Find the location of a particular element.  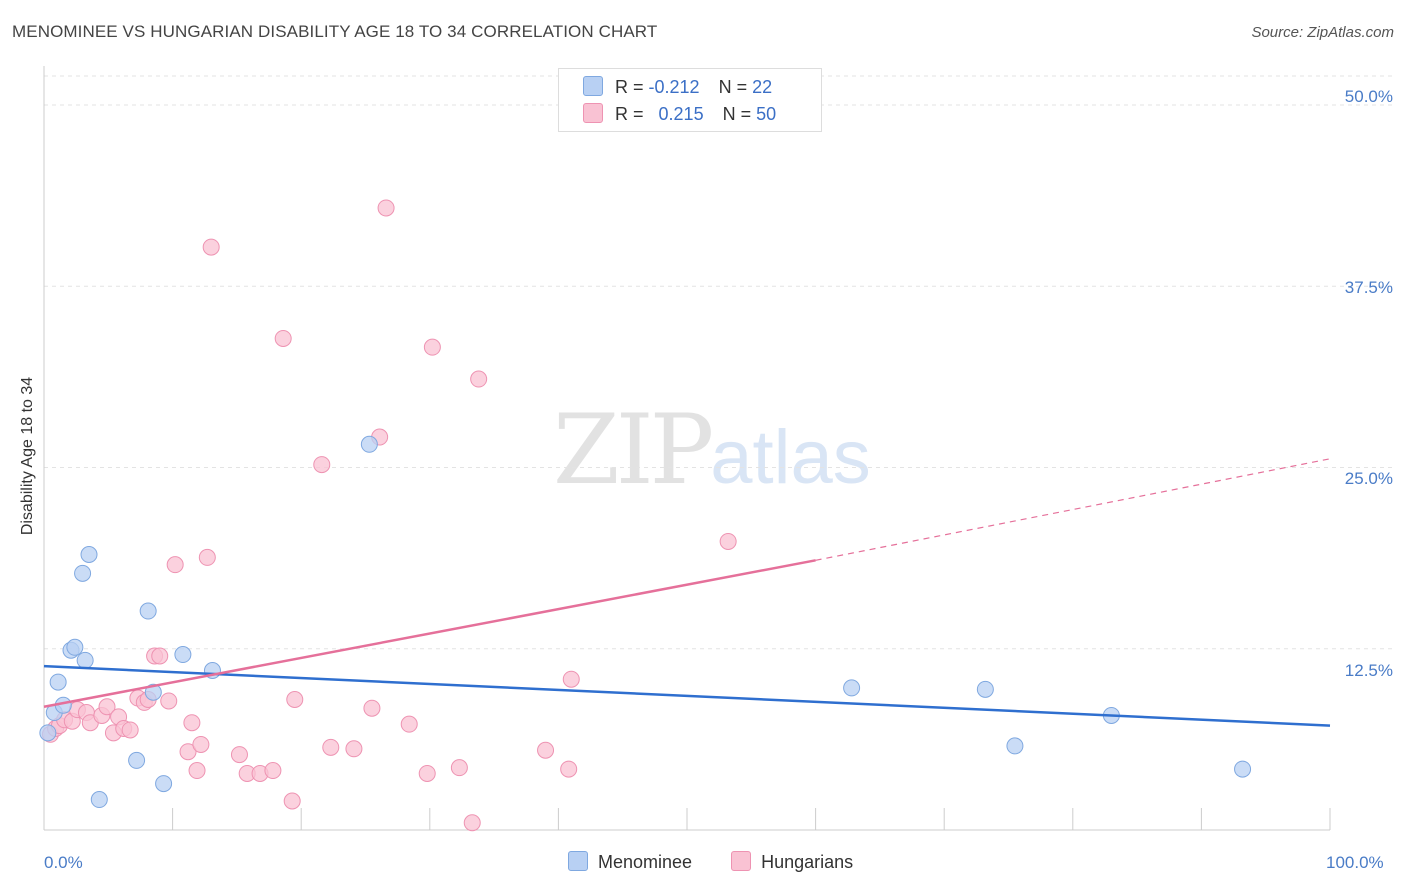

r-value: -0.212 is located at coordinates (674, 87).